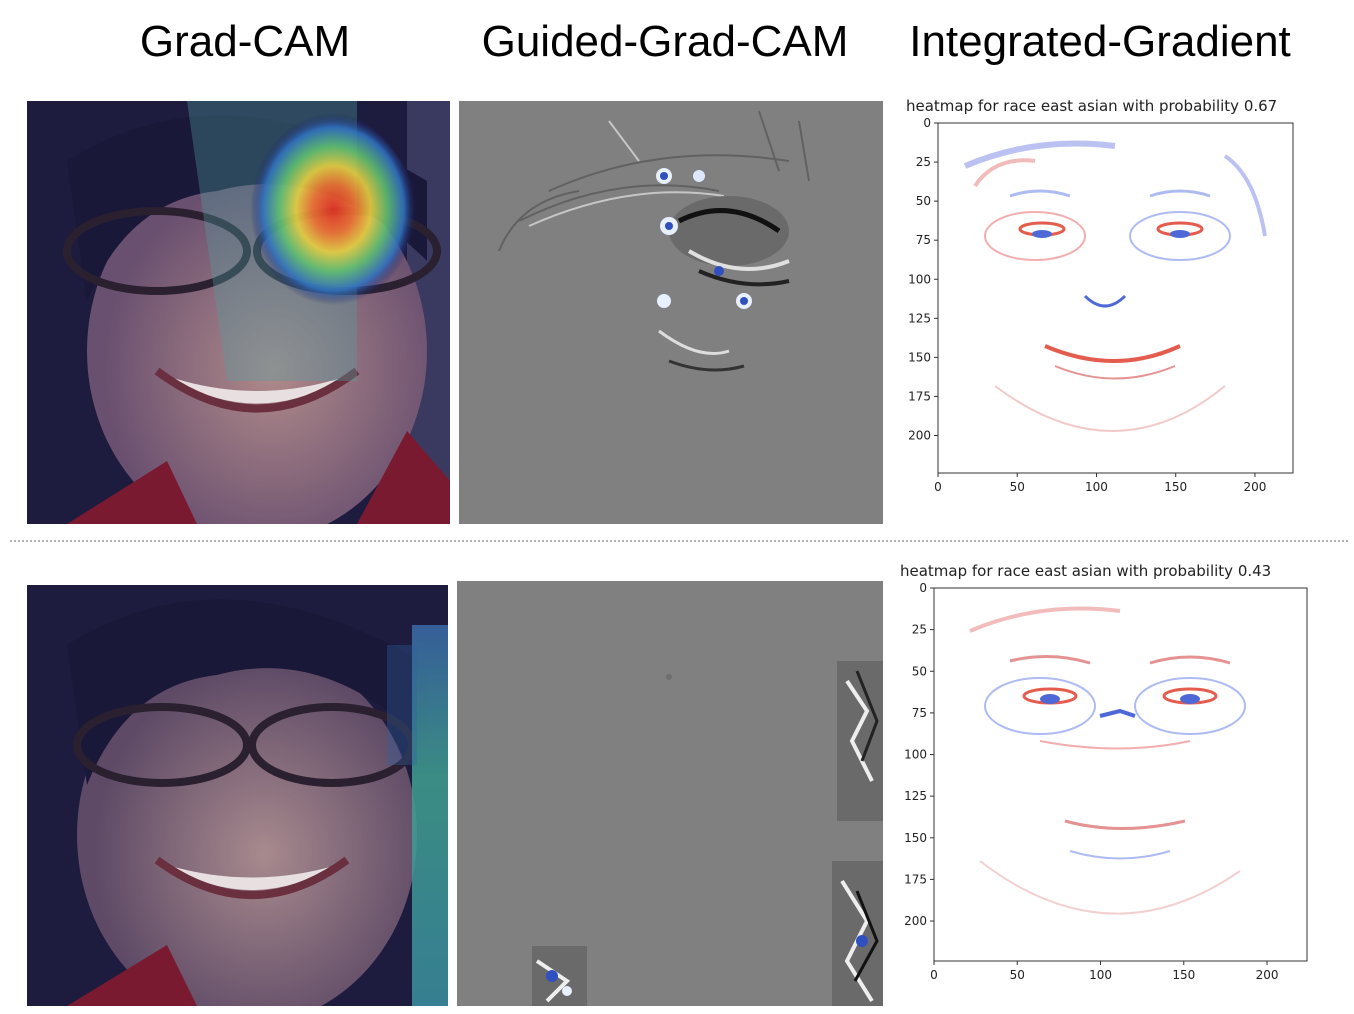 The height and width of the screenshot is (1014, 1354). I want to click on header-integrated-gradient: Integrated-Gradient, so click(1100, 41).